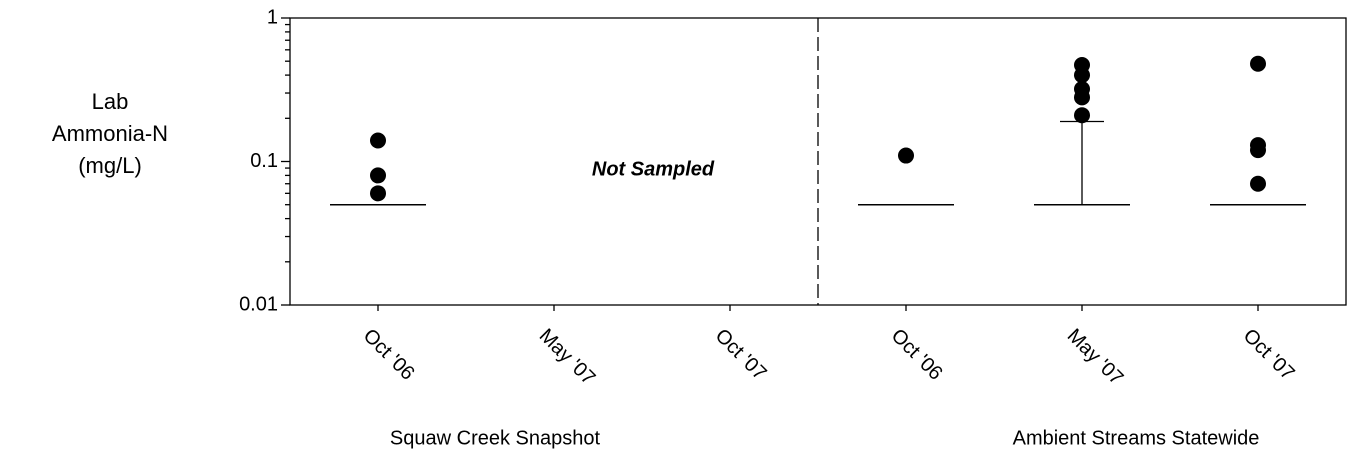 The height and width of the screenshot is (455, 1348). I want to click on annotation: Not Sampled, so click(653, 169).